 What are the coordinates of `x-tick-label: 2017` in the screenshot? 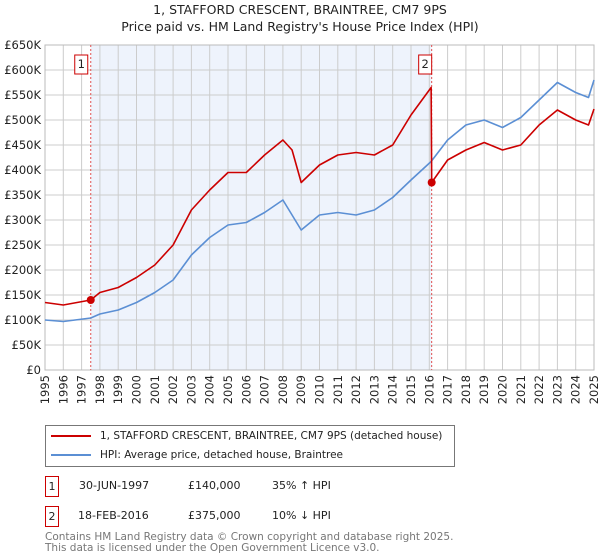 It's located at (448, 389).